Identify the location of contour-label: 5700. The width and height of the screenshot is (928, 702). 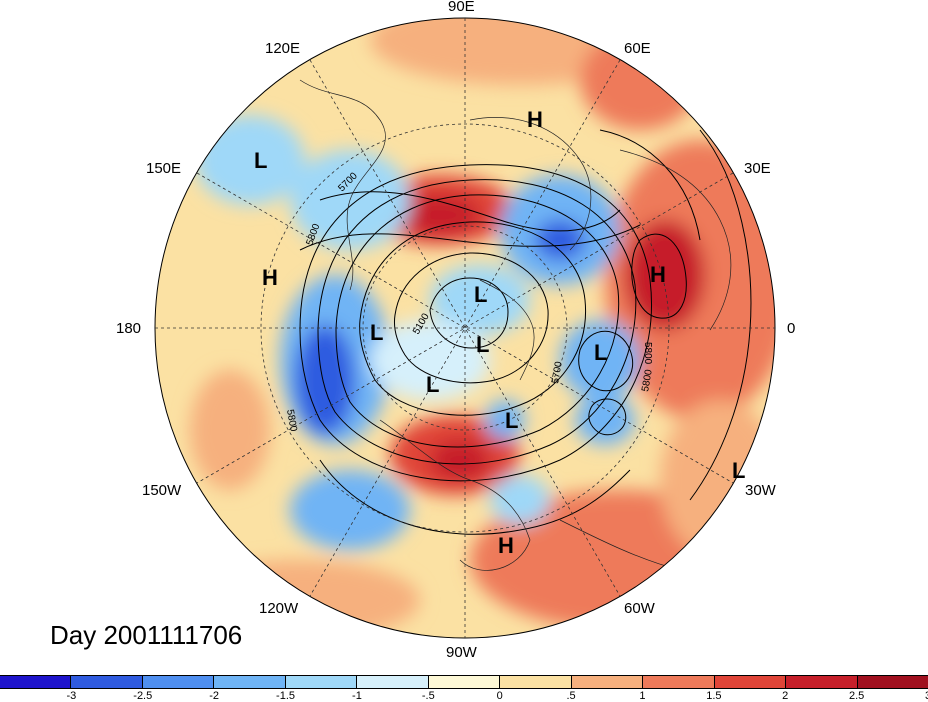
(557, 372).